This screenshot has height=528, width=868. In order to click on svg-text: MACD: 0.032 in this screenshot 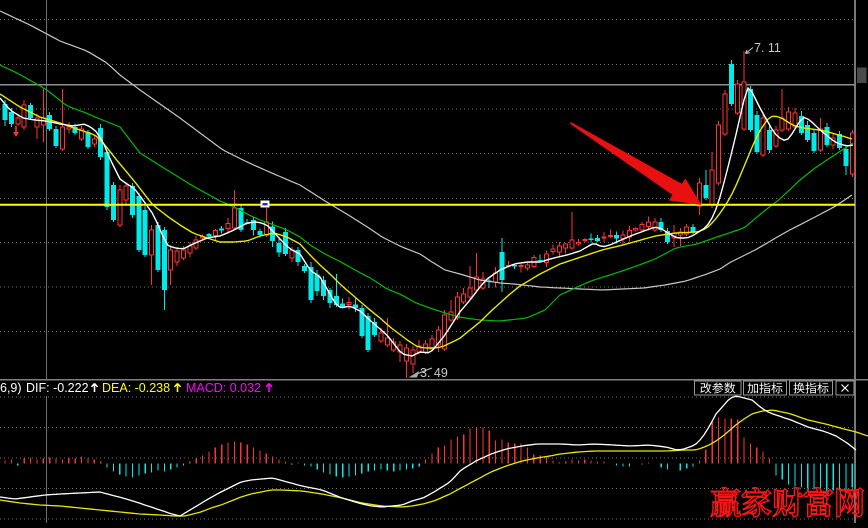, I will do `click(223, 388)`.